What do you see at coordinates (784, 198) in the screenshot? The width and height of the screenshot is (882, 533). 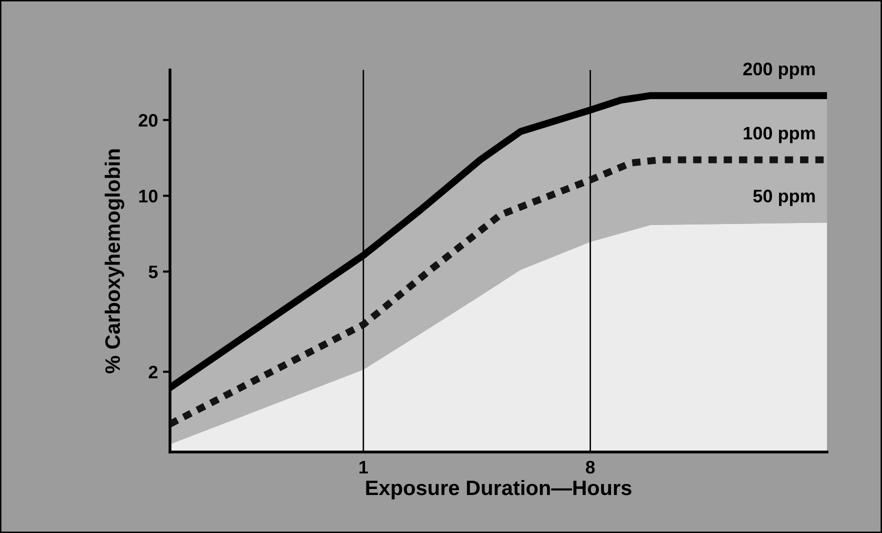 I see `series-label: 50 ppm` at bounding box center [784, 198].